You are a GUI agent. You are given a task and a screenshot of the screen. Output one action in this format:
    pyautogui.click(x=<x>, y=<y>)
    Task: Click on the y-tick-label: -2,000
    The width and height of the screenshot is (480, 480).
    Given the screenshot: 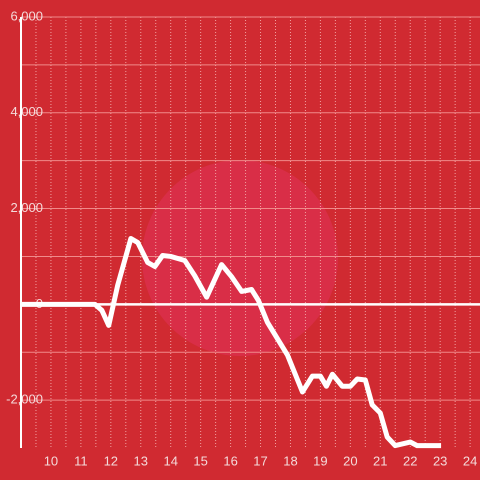 What is the action you would take?
    pyautogui.click(x=24, y=399)
    